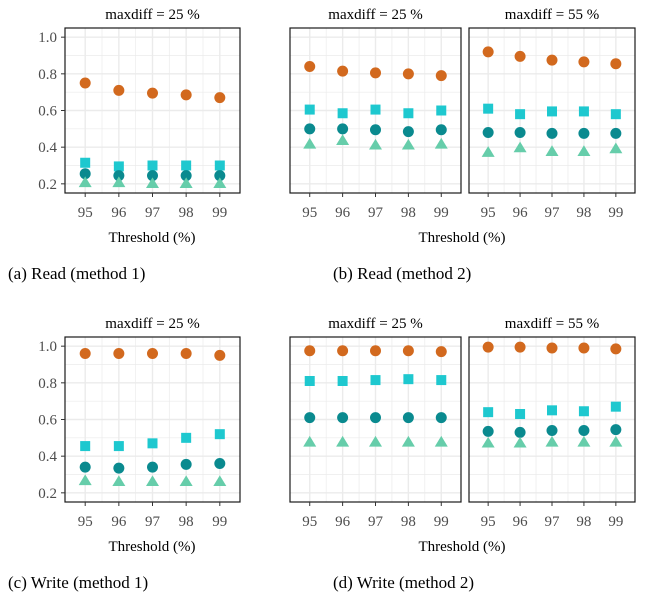  I want to click on facet-panel: maxdiff = 25 % 95 96 97 98 99 0.2 0.4 0.6 0.8 1.0, so click(139, 423).